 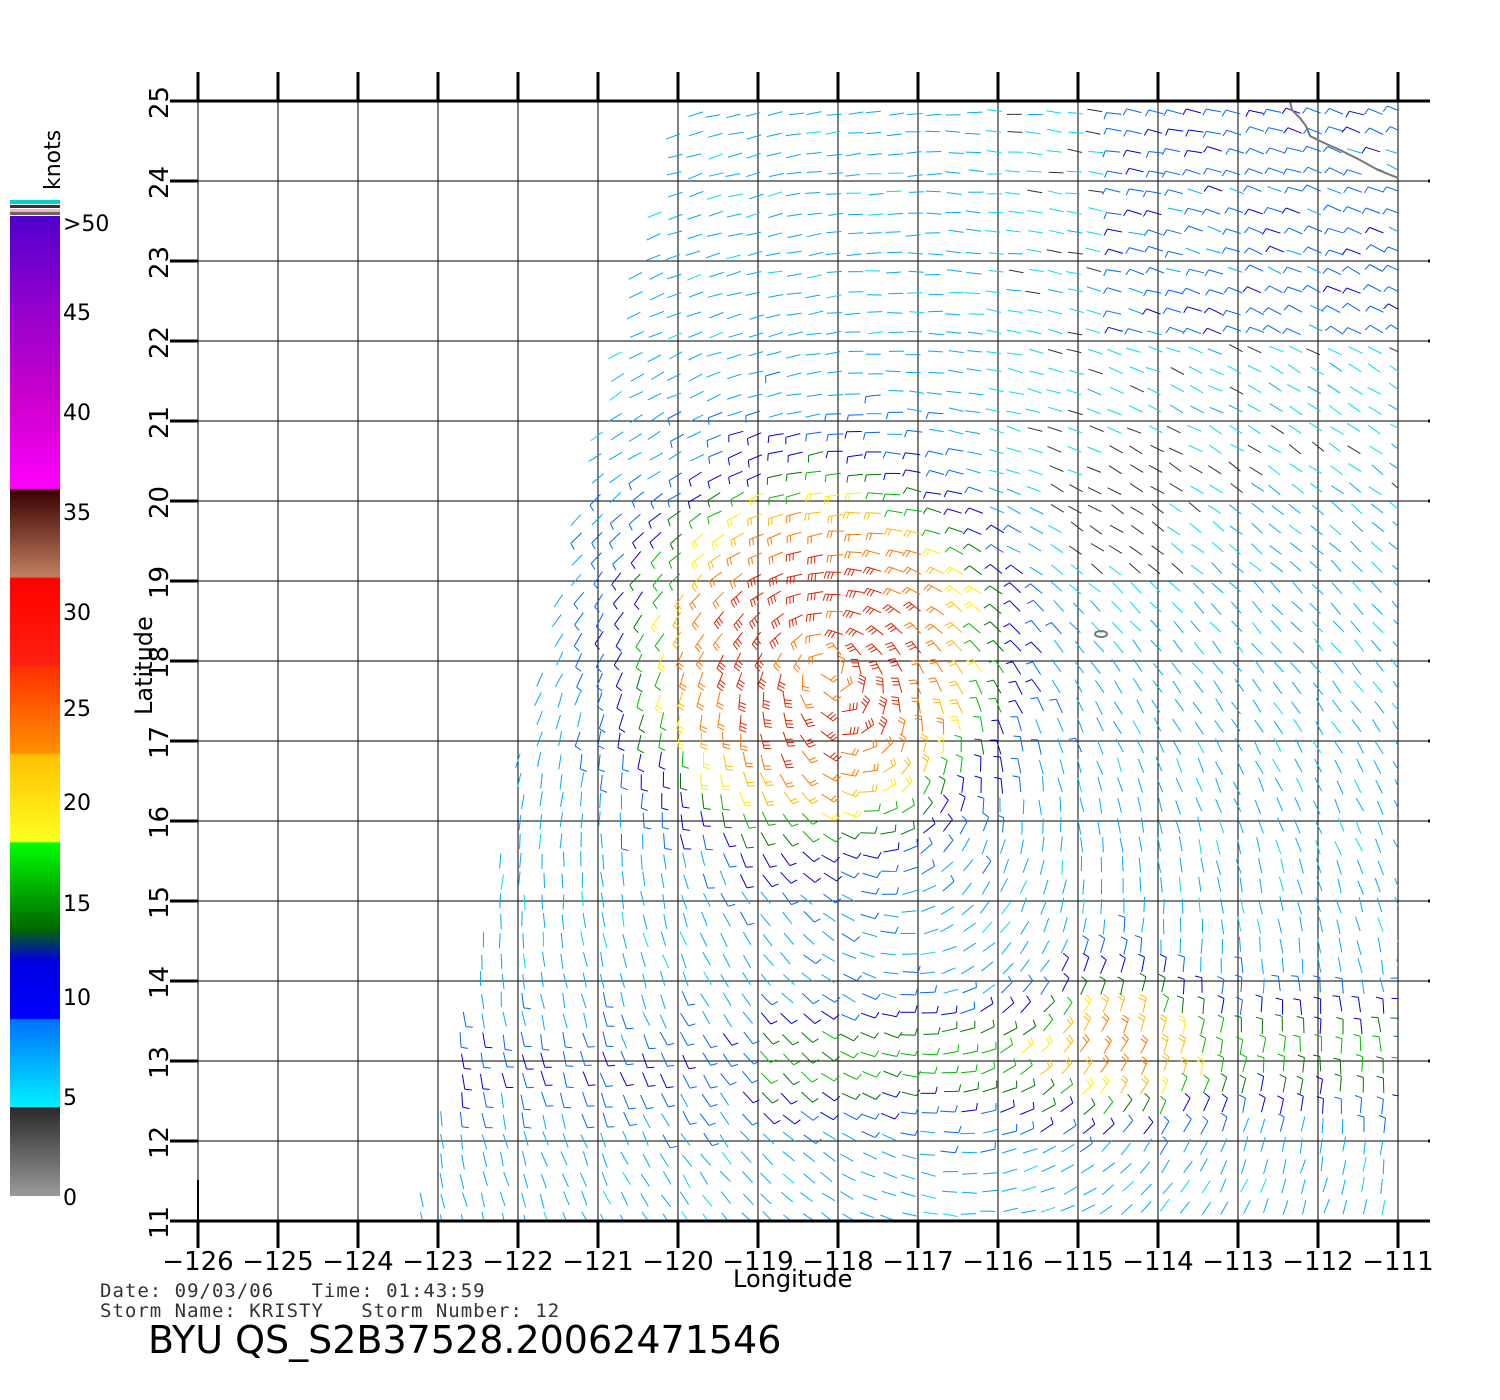 What do you see at coordinates (77, 513) in the screenshot?
I see `colorbar-tick-label: 35` at bounding box center [77, 513].